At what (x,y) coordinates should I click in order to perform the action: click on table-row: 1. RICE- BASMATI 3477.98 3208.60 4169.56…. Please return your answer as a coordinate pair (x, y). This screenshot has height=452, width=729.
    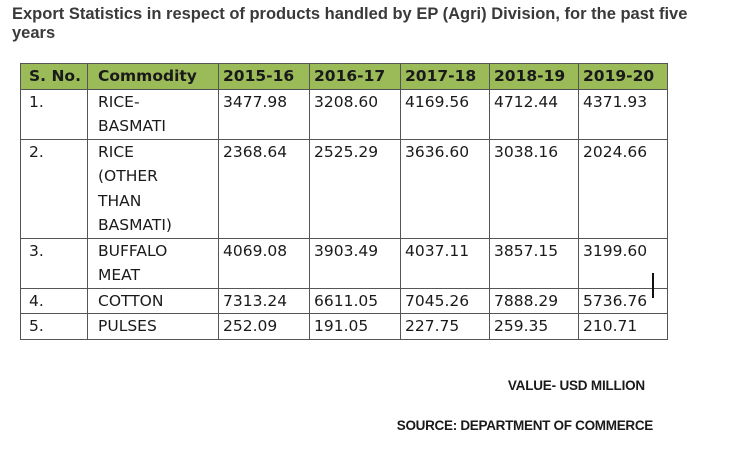
    Looking at the image, I should click on (344, 114).